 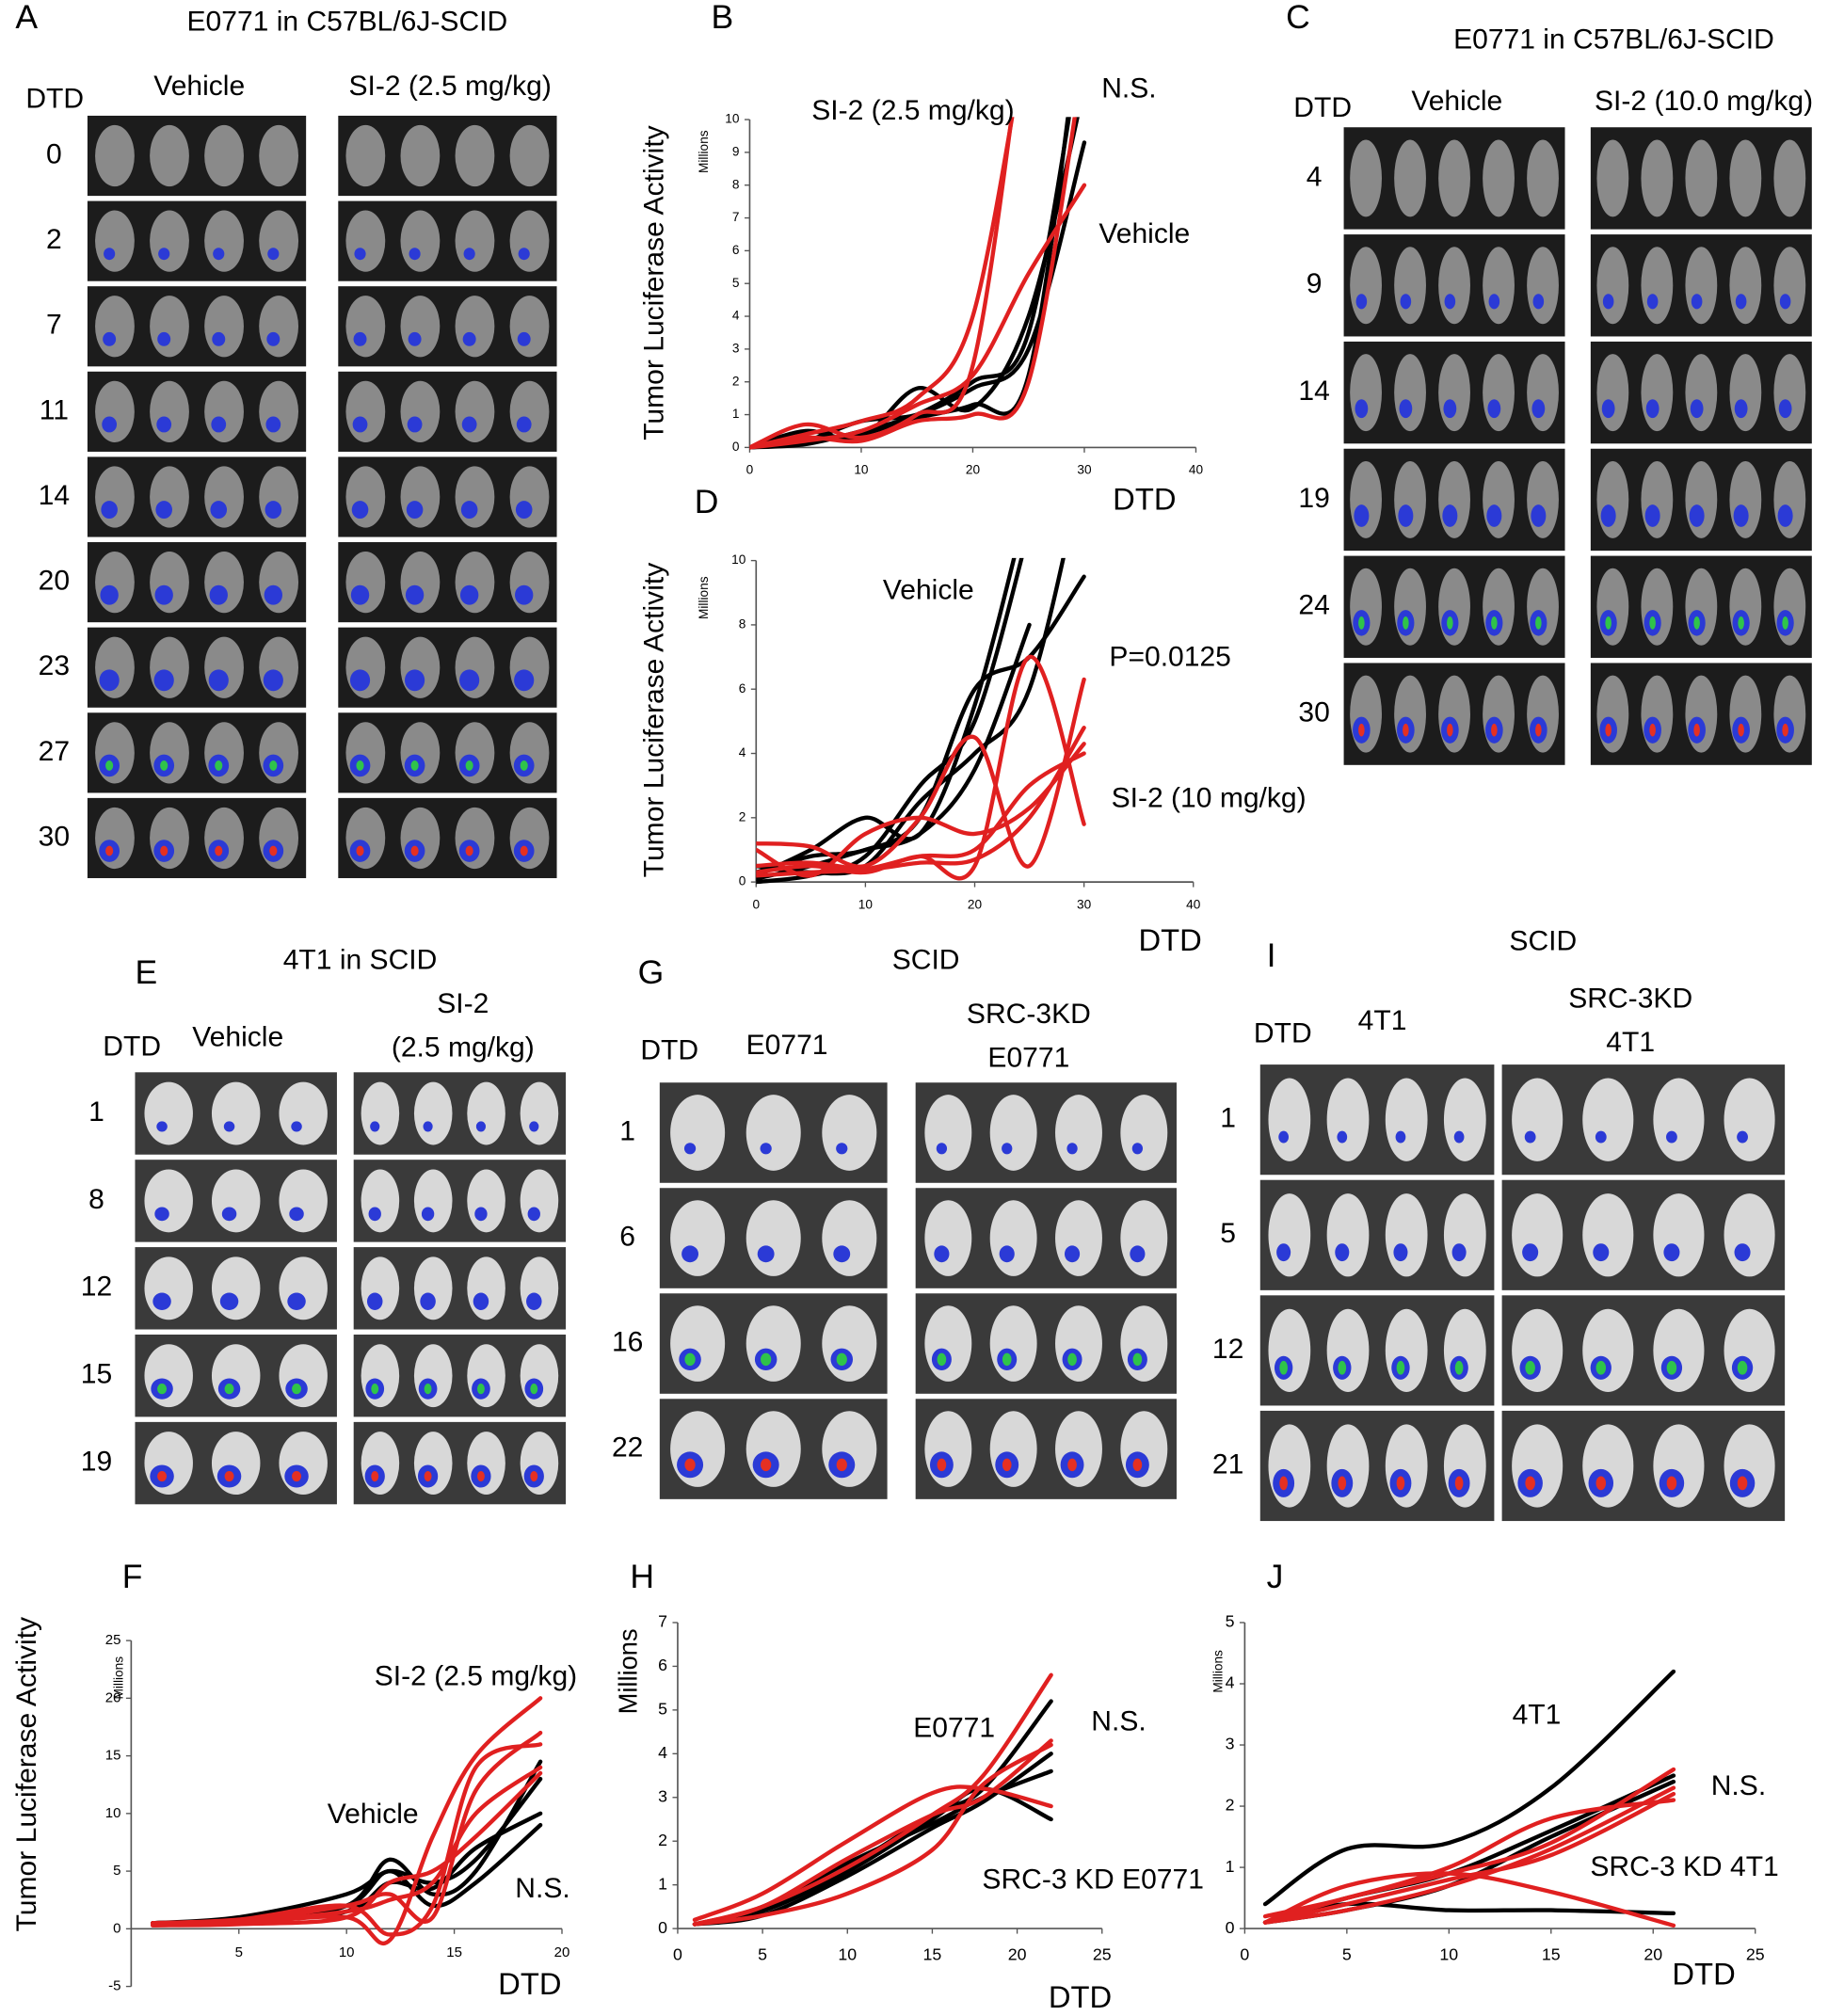 I want to click on y-tick-label: 9, so click(x=736, y=151).